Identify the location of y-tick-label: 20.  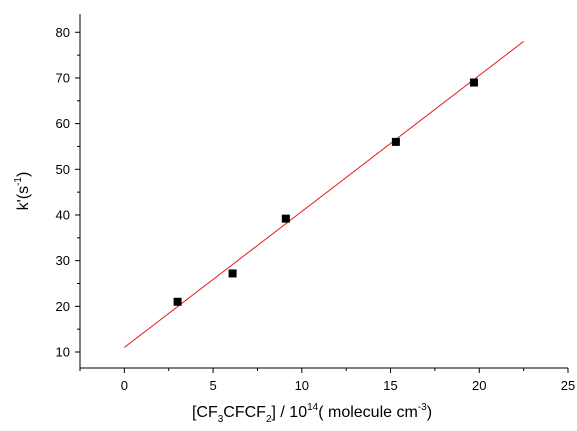
(63, 306).